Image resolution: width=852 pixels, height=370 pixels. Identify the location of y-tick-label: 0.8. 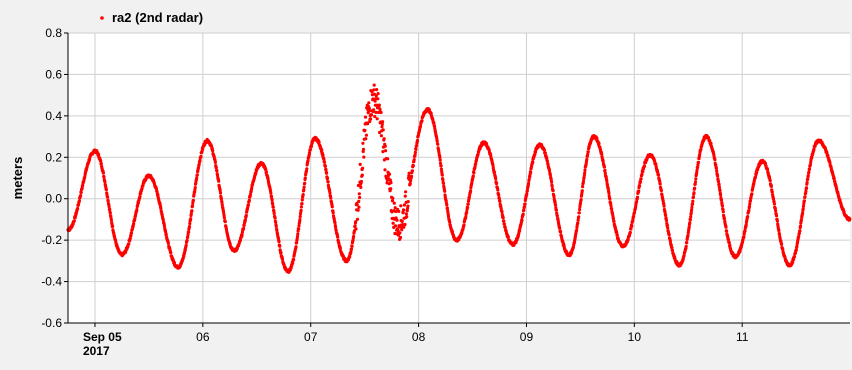
(53, 33).